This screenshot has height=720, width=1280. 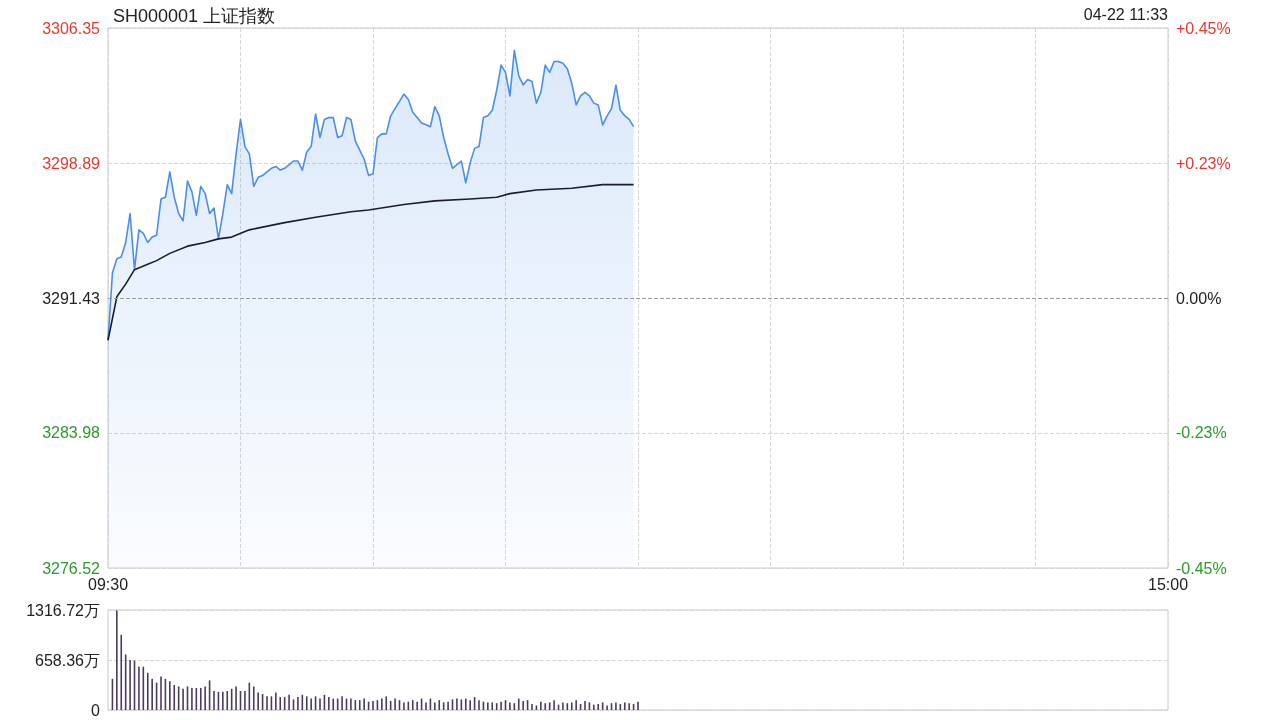 I want to click on y-tick-label: 1316.72万, so click(x=63, y=610).